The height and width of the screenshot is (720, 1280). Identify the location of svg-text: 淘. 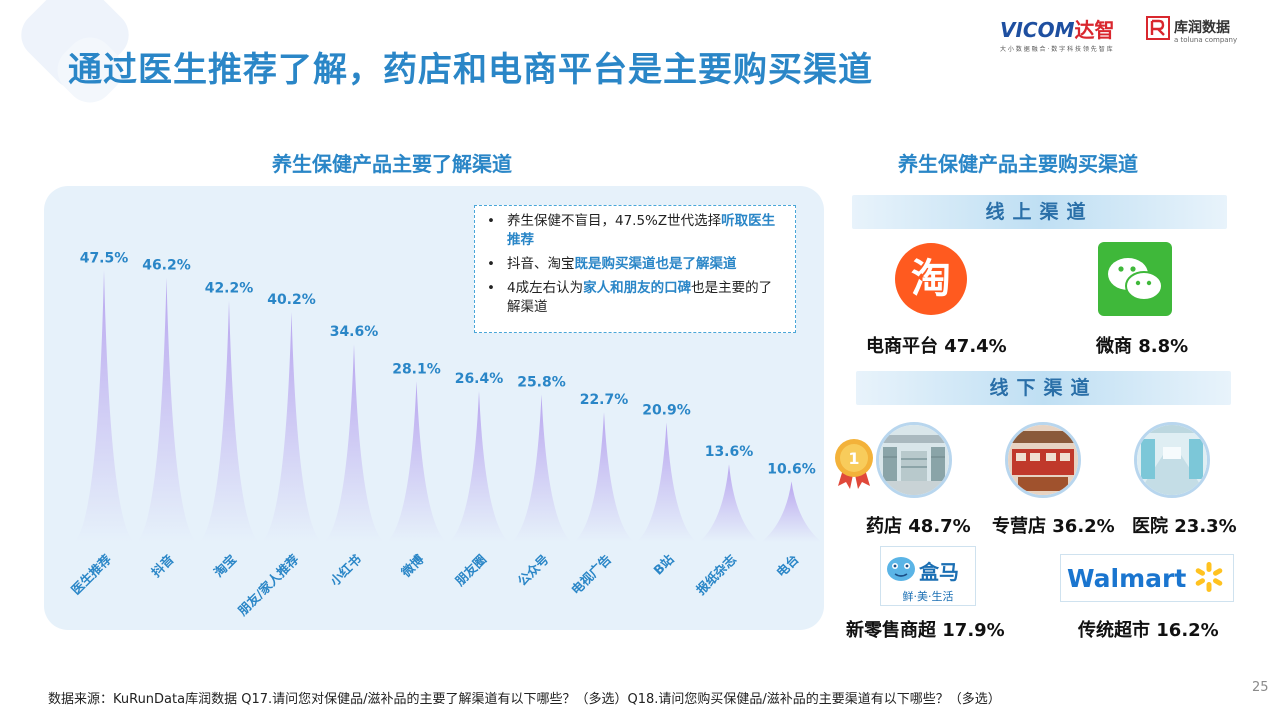
(931, 279).